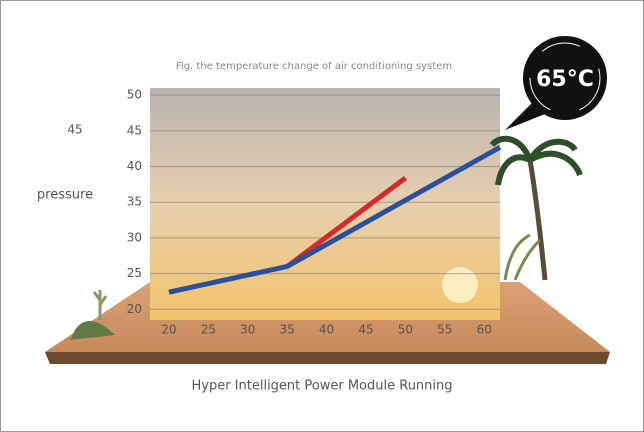 Image resolution: width=644 pixels, height=432 pixels. Describe the element at coordinates (287, 330) in the screenshot. I see `x-tick-label: 35` at that location.